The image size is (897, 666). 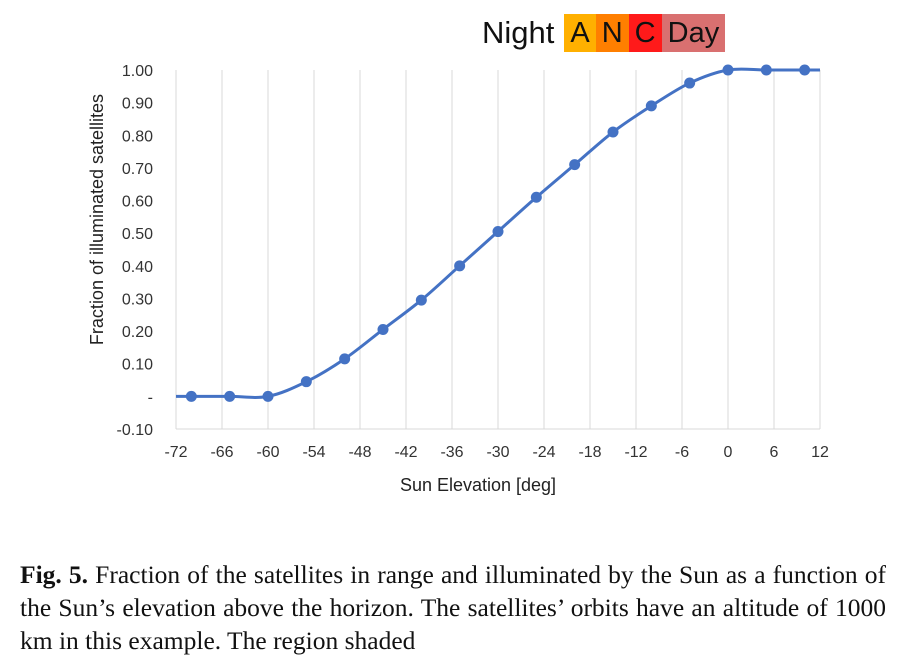 I want to click on legend-night-label: Night, so click(x=518, y=32).